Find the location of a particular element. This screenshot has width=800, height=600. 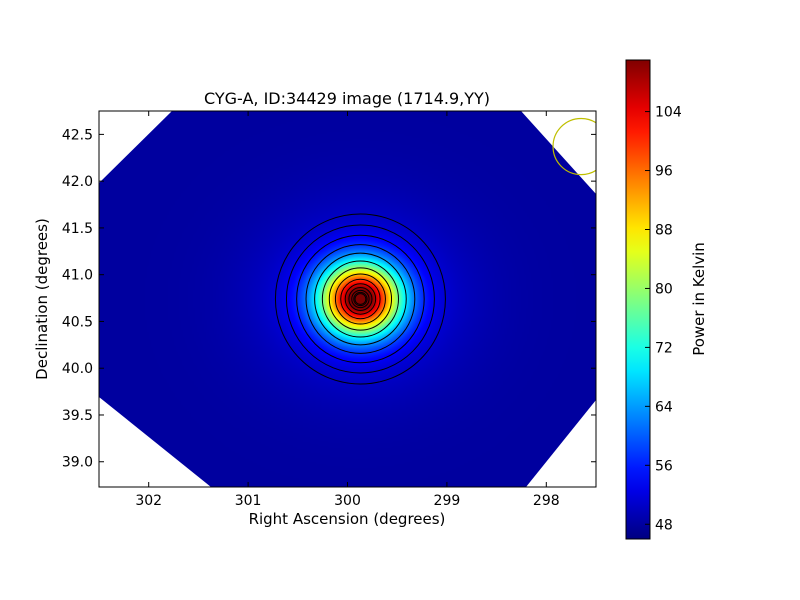

contour-lines is located at coordinates (360, 299).